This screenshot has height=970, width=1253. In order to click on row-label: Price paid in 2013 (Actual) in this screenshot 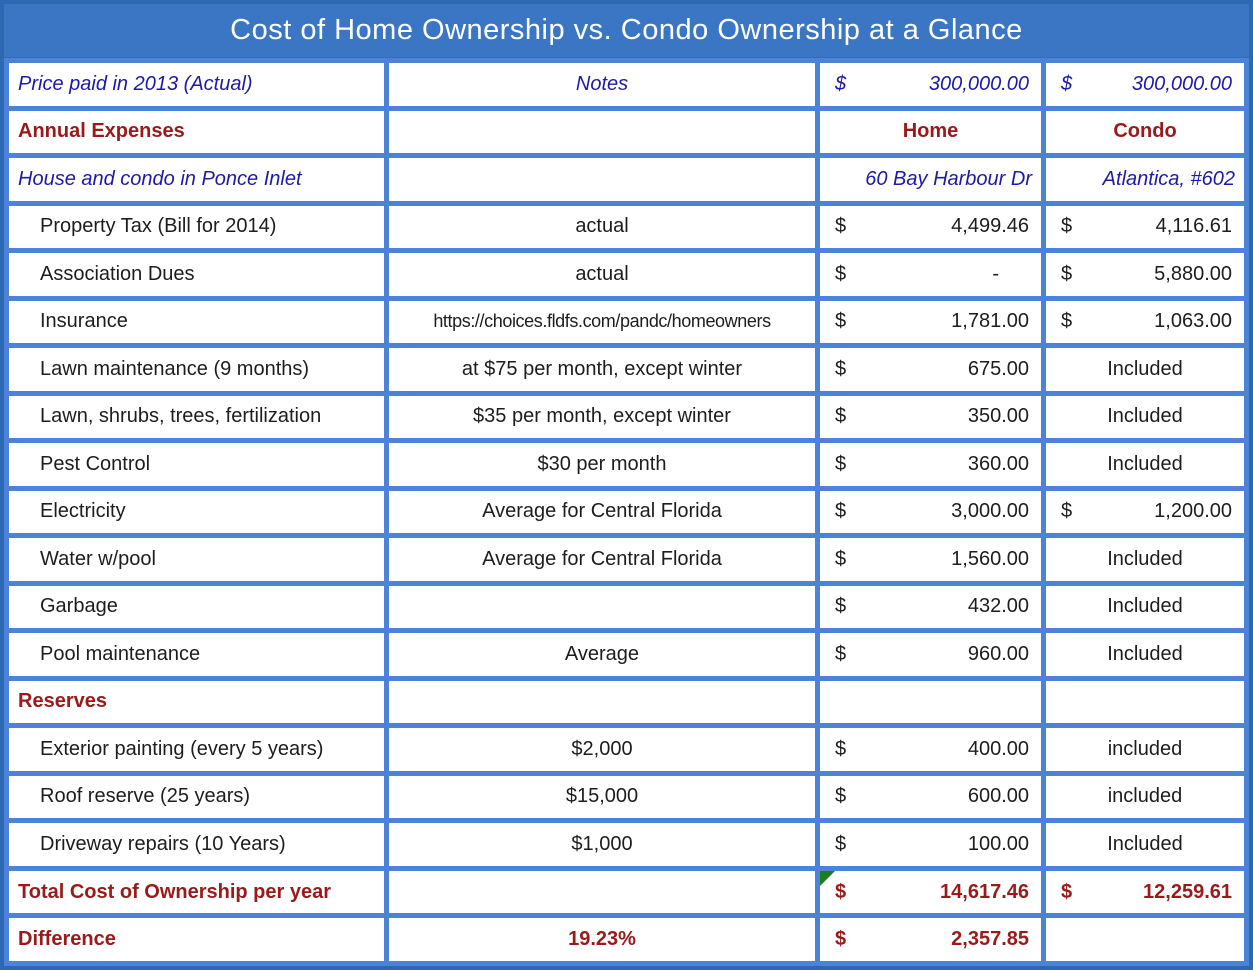, I will do `click(135, 83)`.